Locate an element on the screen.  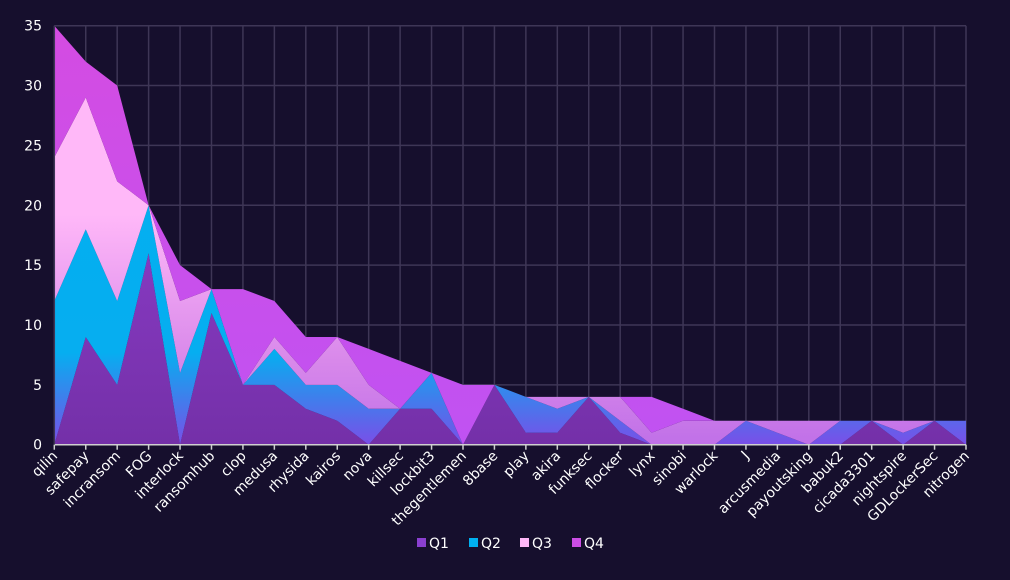
legend-label: Q3 is located at coordinates (542, 544).